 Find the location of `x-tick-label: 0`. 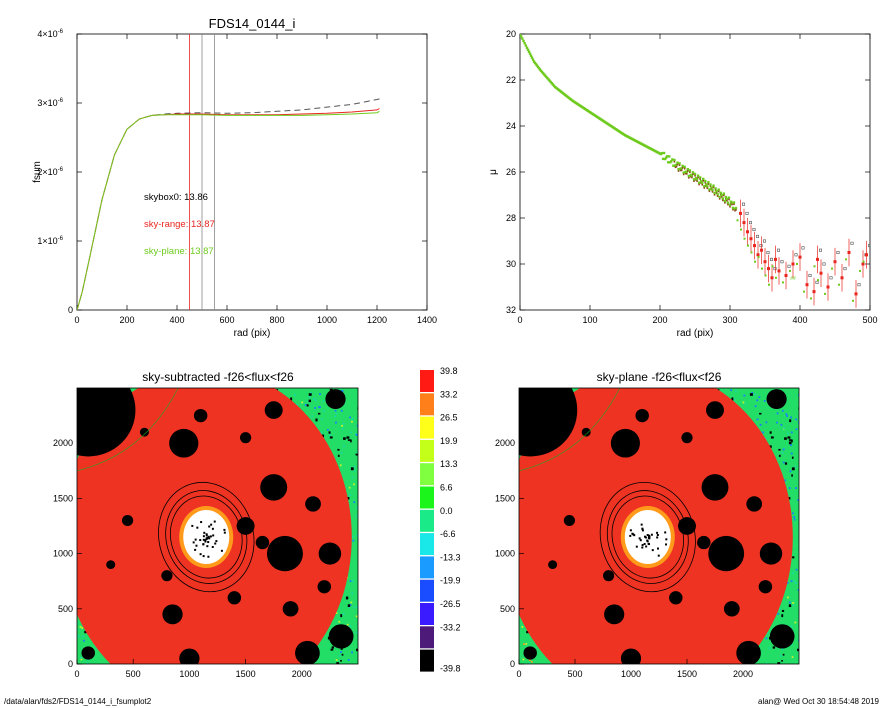

x-tick-label: 0 is located at coordinates (519, 320).